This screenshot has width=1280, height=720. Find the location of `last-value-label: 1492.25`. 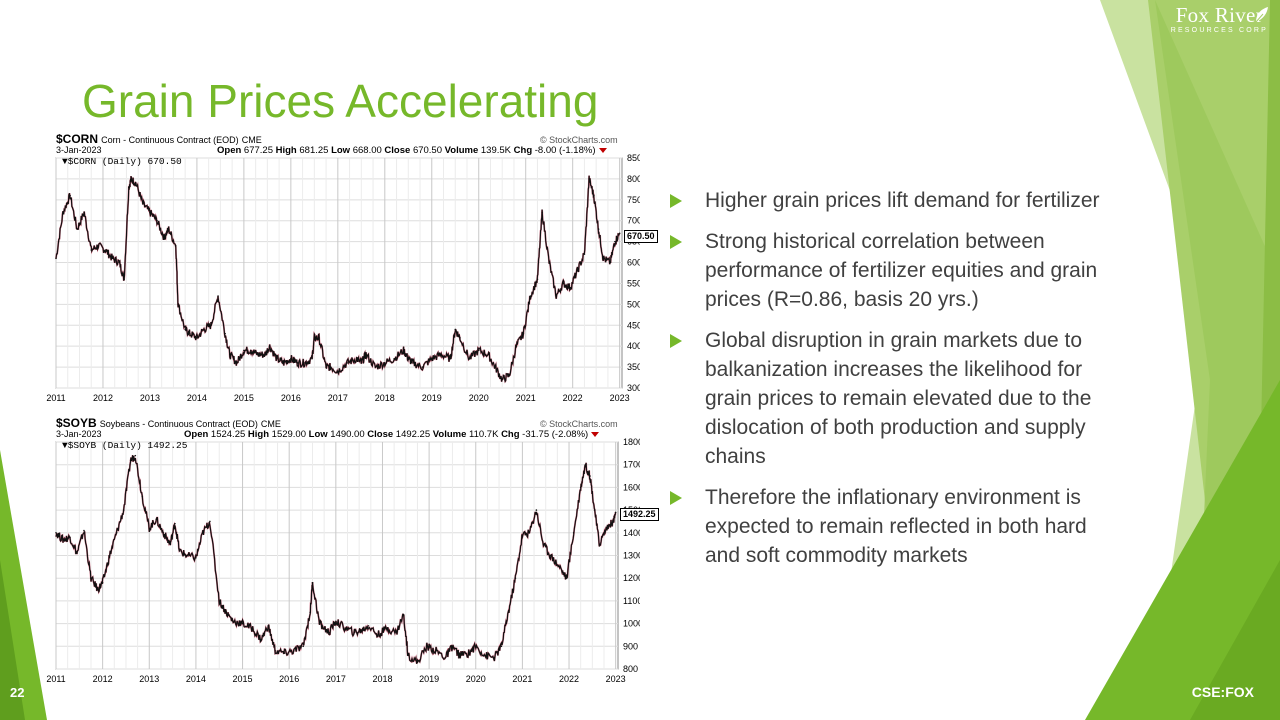

last-value-label: 1492.25 is located at coordinates (639, 514).